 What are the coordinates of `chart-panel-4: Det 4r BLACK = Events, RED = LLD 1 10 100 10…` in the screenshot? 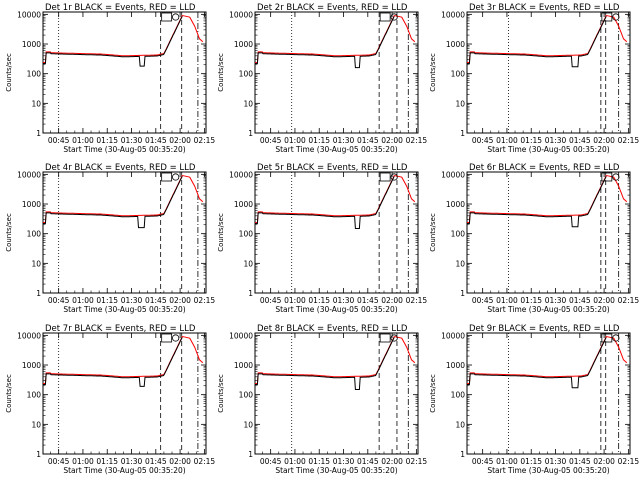 It's located at (110, 238).